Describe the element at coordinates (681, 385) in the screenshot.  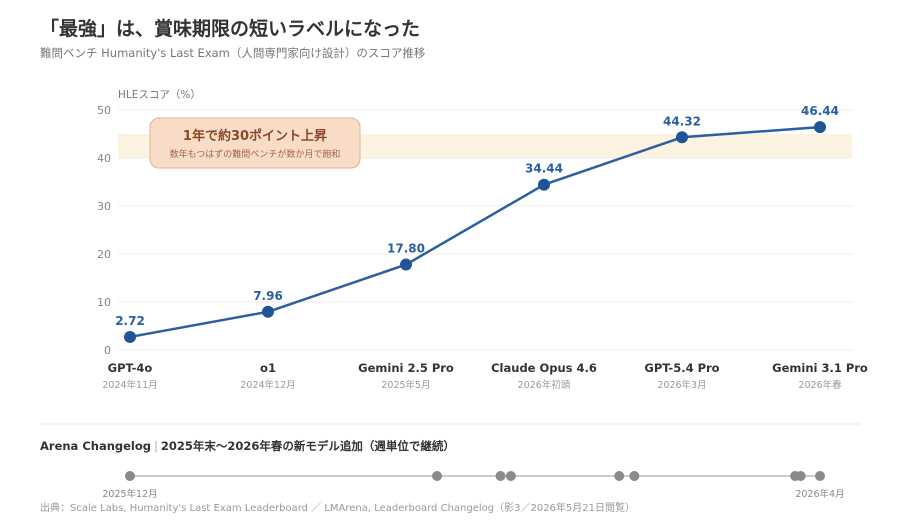
I see `x-date-label: 2026年3月` at that location.